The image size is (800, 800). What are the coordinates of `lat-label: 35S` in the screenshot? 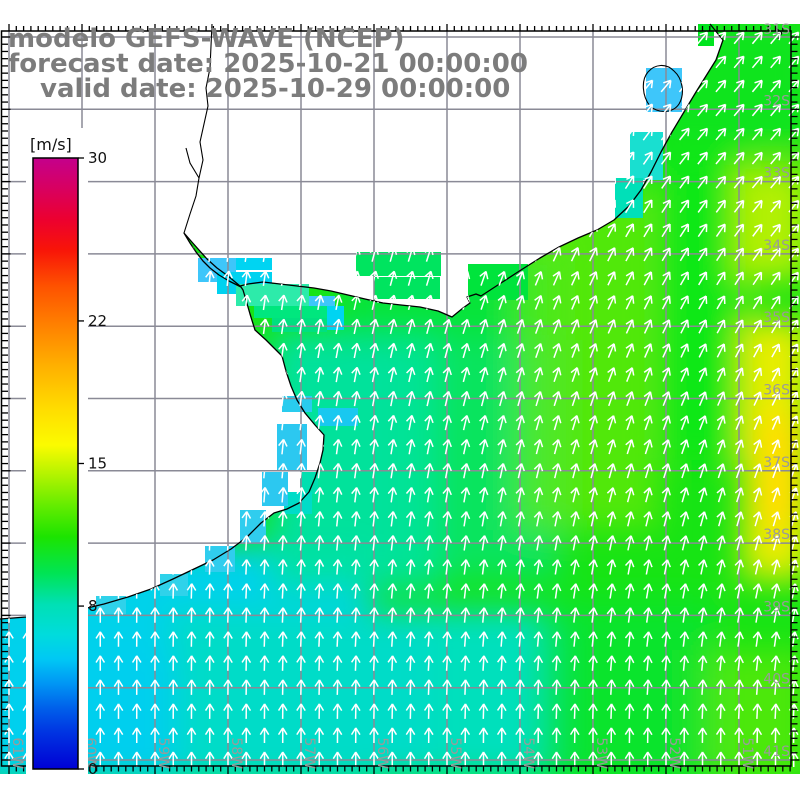 It's located at (776, 318).